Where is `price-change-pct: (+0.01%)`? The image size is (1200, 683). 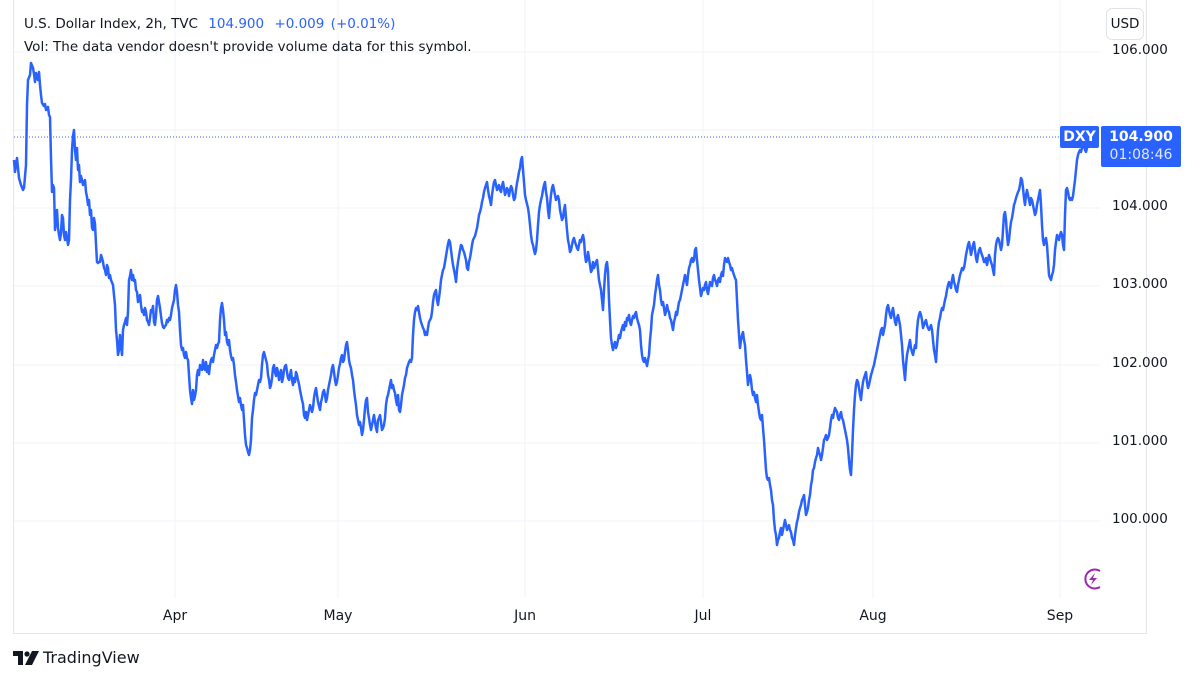
price-change-pct: (+0.01%) is located at coordinates (363, 24).